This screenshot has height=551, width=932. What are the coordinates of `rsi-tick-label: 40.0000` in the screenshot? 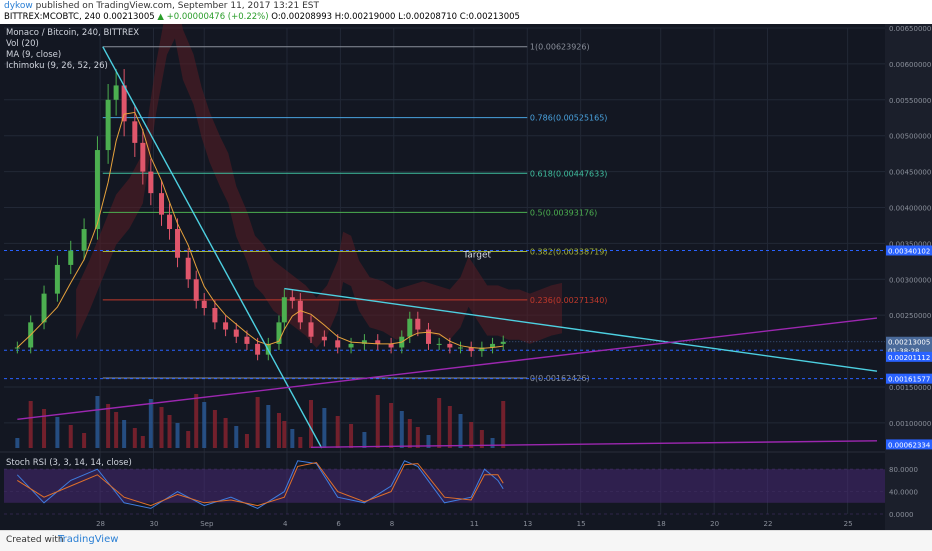 It's located at (903, 493).